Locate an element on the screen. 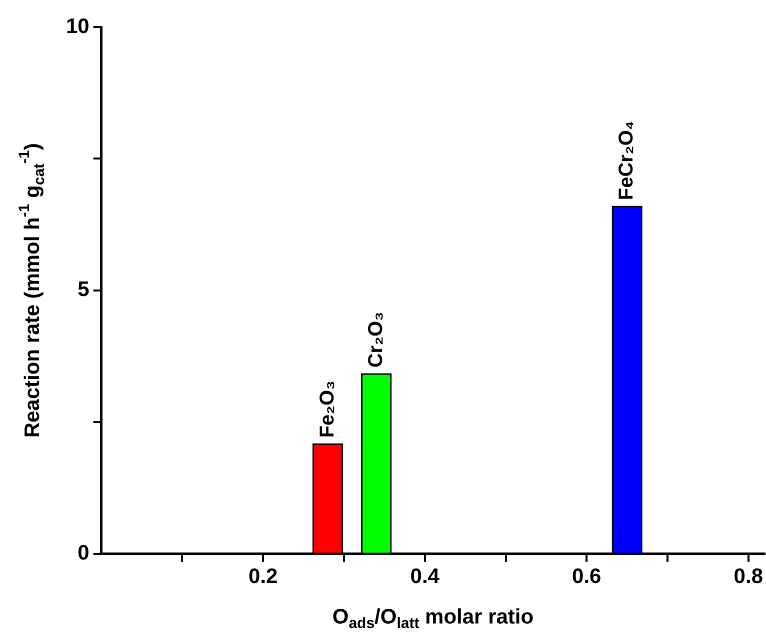 This screenshot has width=766, height=633. y-tick-label: 5 is located at coordinates (84, 290).